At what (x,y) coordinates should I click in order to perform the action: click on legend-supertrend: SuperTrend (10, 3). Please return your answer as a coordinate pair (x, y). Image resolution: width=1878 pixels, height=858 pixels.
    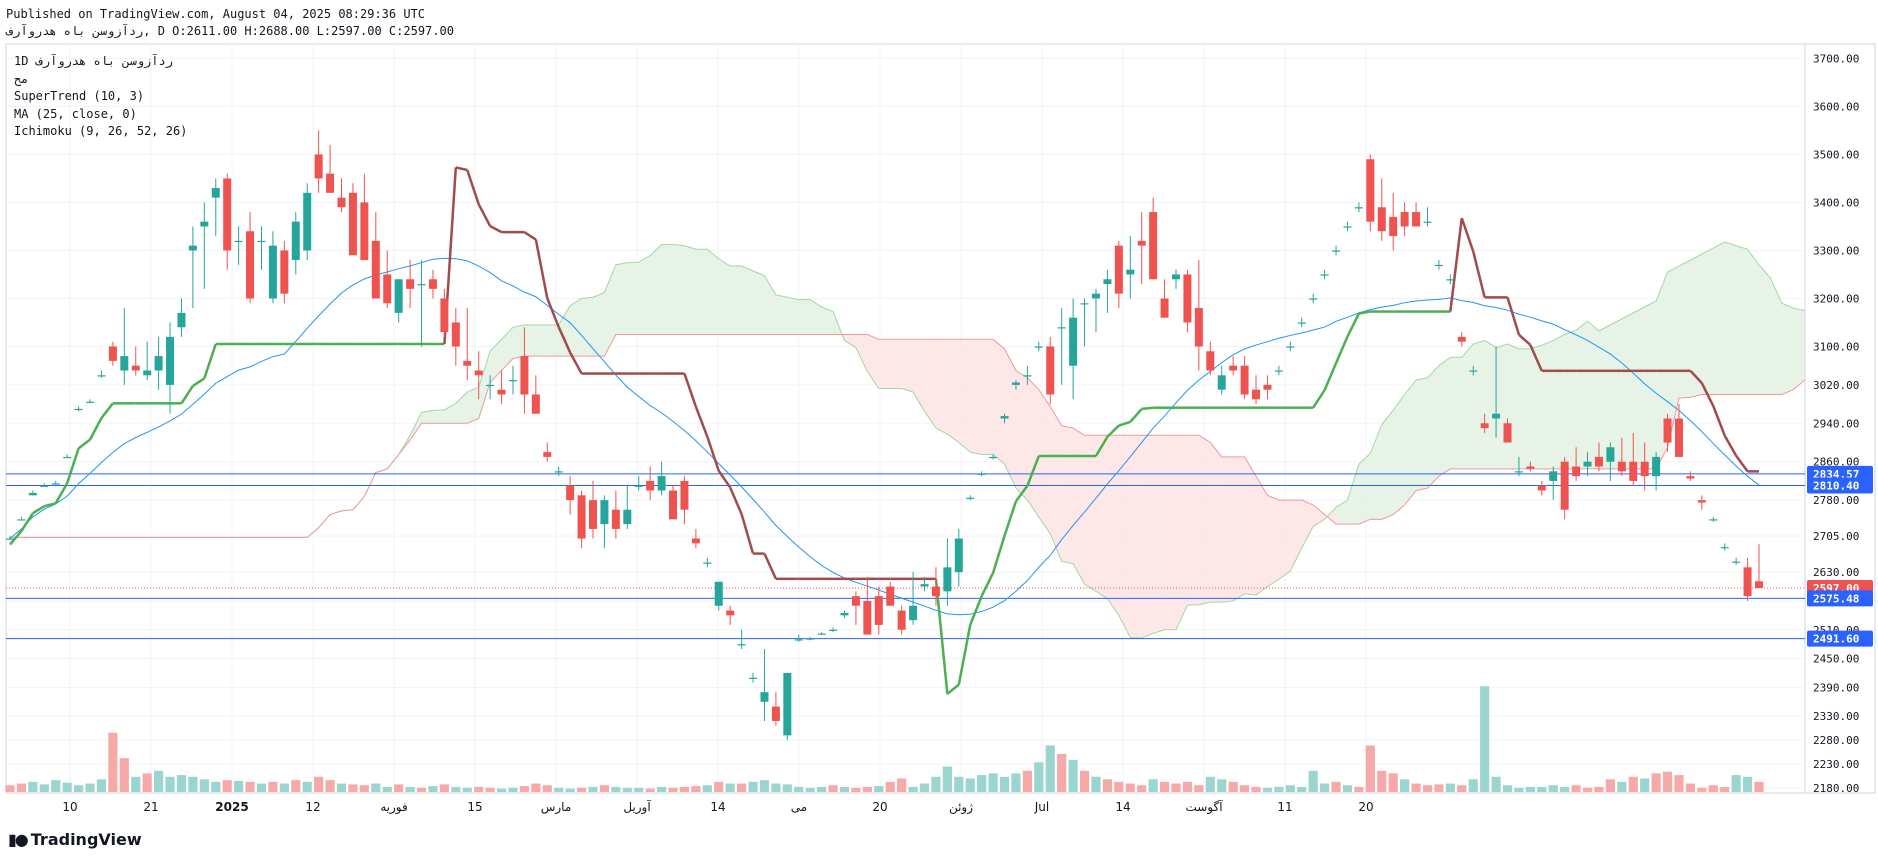
    Looking at the image, I should click on (79, 96).